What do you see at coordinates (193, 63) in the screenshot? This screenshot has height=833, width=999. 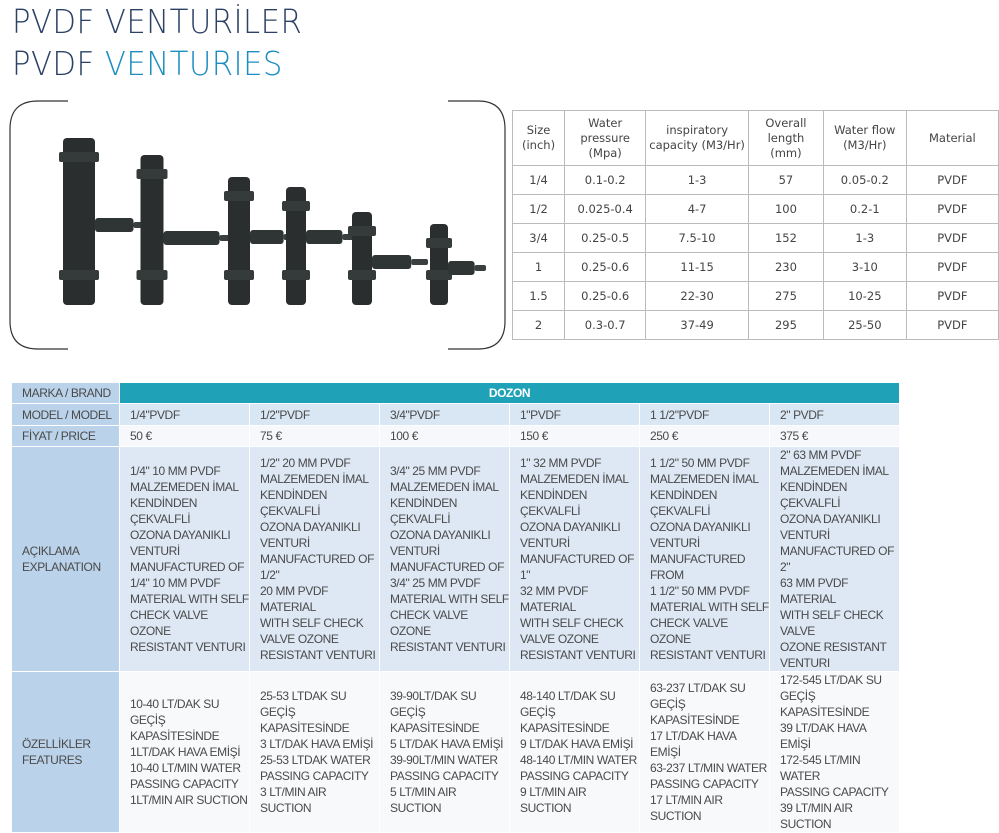 I see `title-accent: VENTURIES` at bounding box center [193, 63].